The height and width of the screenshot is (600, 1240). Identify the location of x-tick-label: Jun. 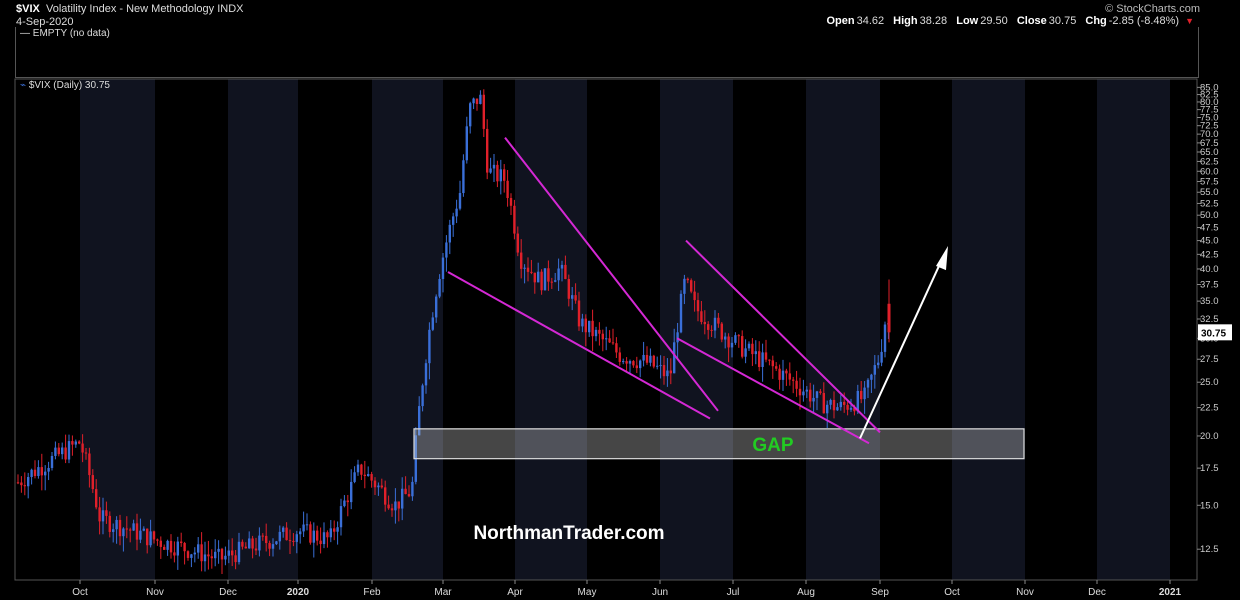
(660, 592).